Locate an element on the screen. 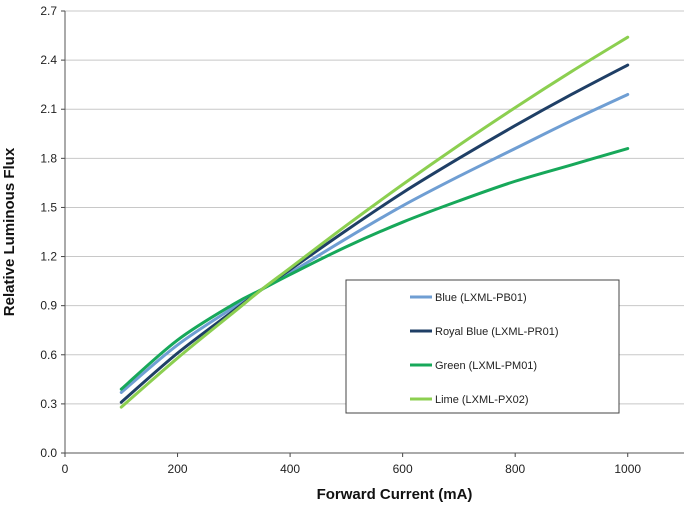 Image resolution: width=686 pixels, height=509 pixels. y-tick-label: 0.9 is located at coordinates (48, 306).